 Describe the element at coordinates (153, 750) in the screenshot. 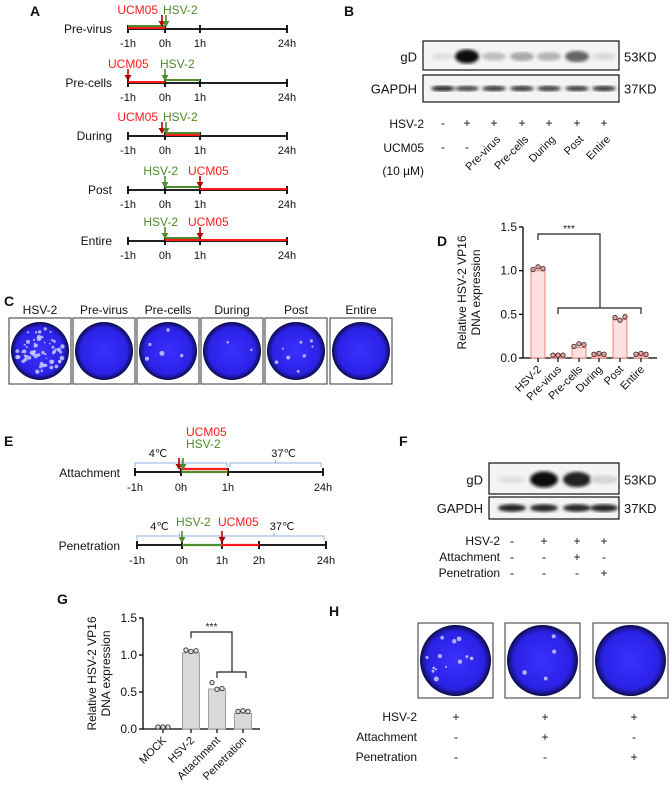

I see `x-tick-label: MOCK` at that location.